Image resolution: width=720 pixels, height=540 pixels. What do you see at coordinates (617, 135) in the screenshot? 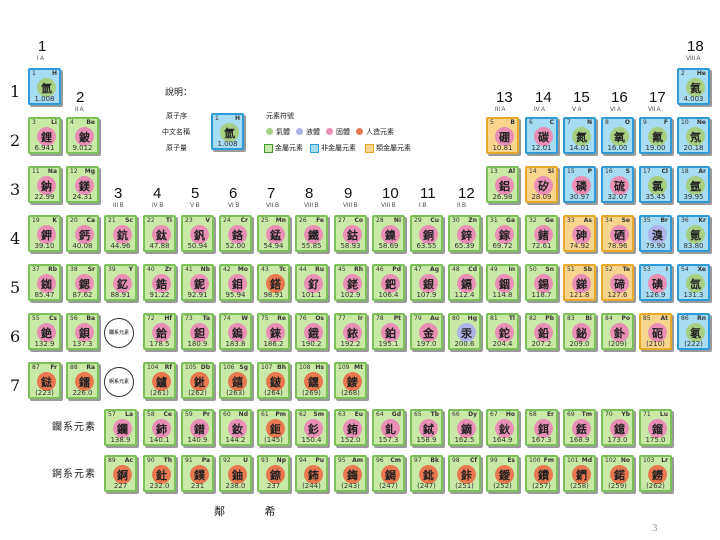
I see `element-cell-o: 8 O 氧 16.00` at bounding box center [617, 135].